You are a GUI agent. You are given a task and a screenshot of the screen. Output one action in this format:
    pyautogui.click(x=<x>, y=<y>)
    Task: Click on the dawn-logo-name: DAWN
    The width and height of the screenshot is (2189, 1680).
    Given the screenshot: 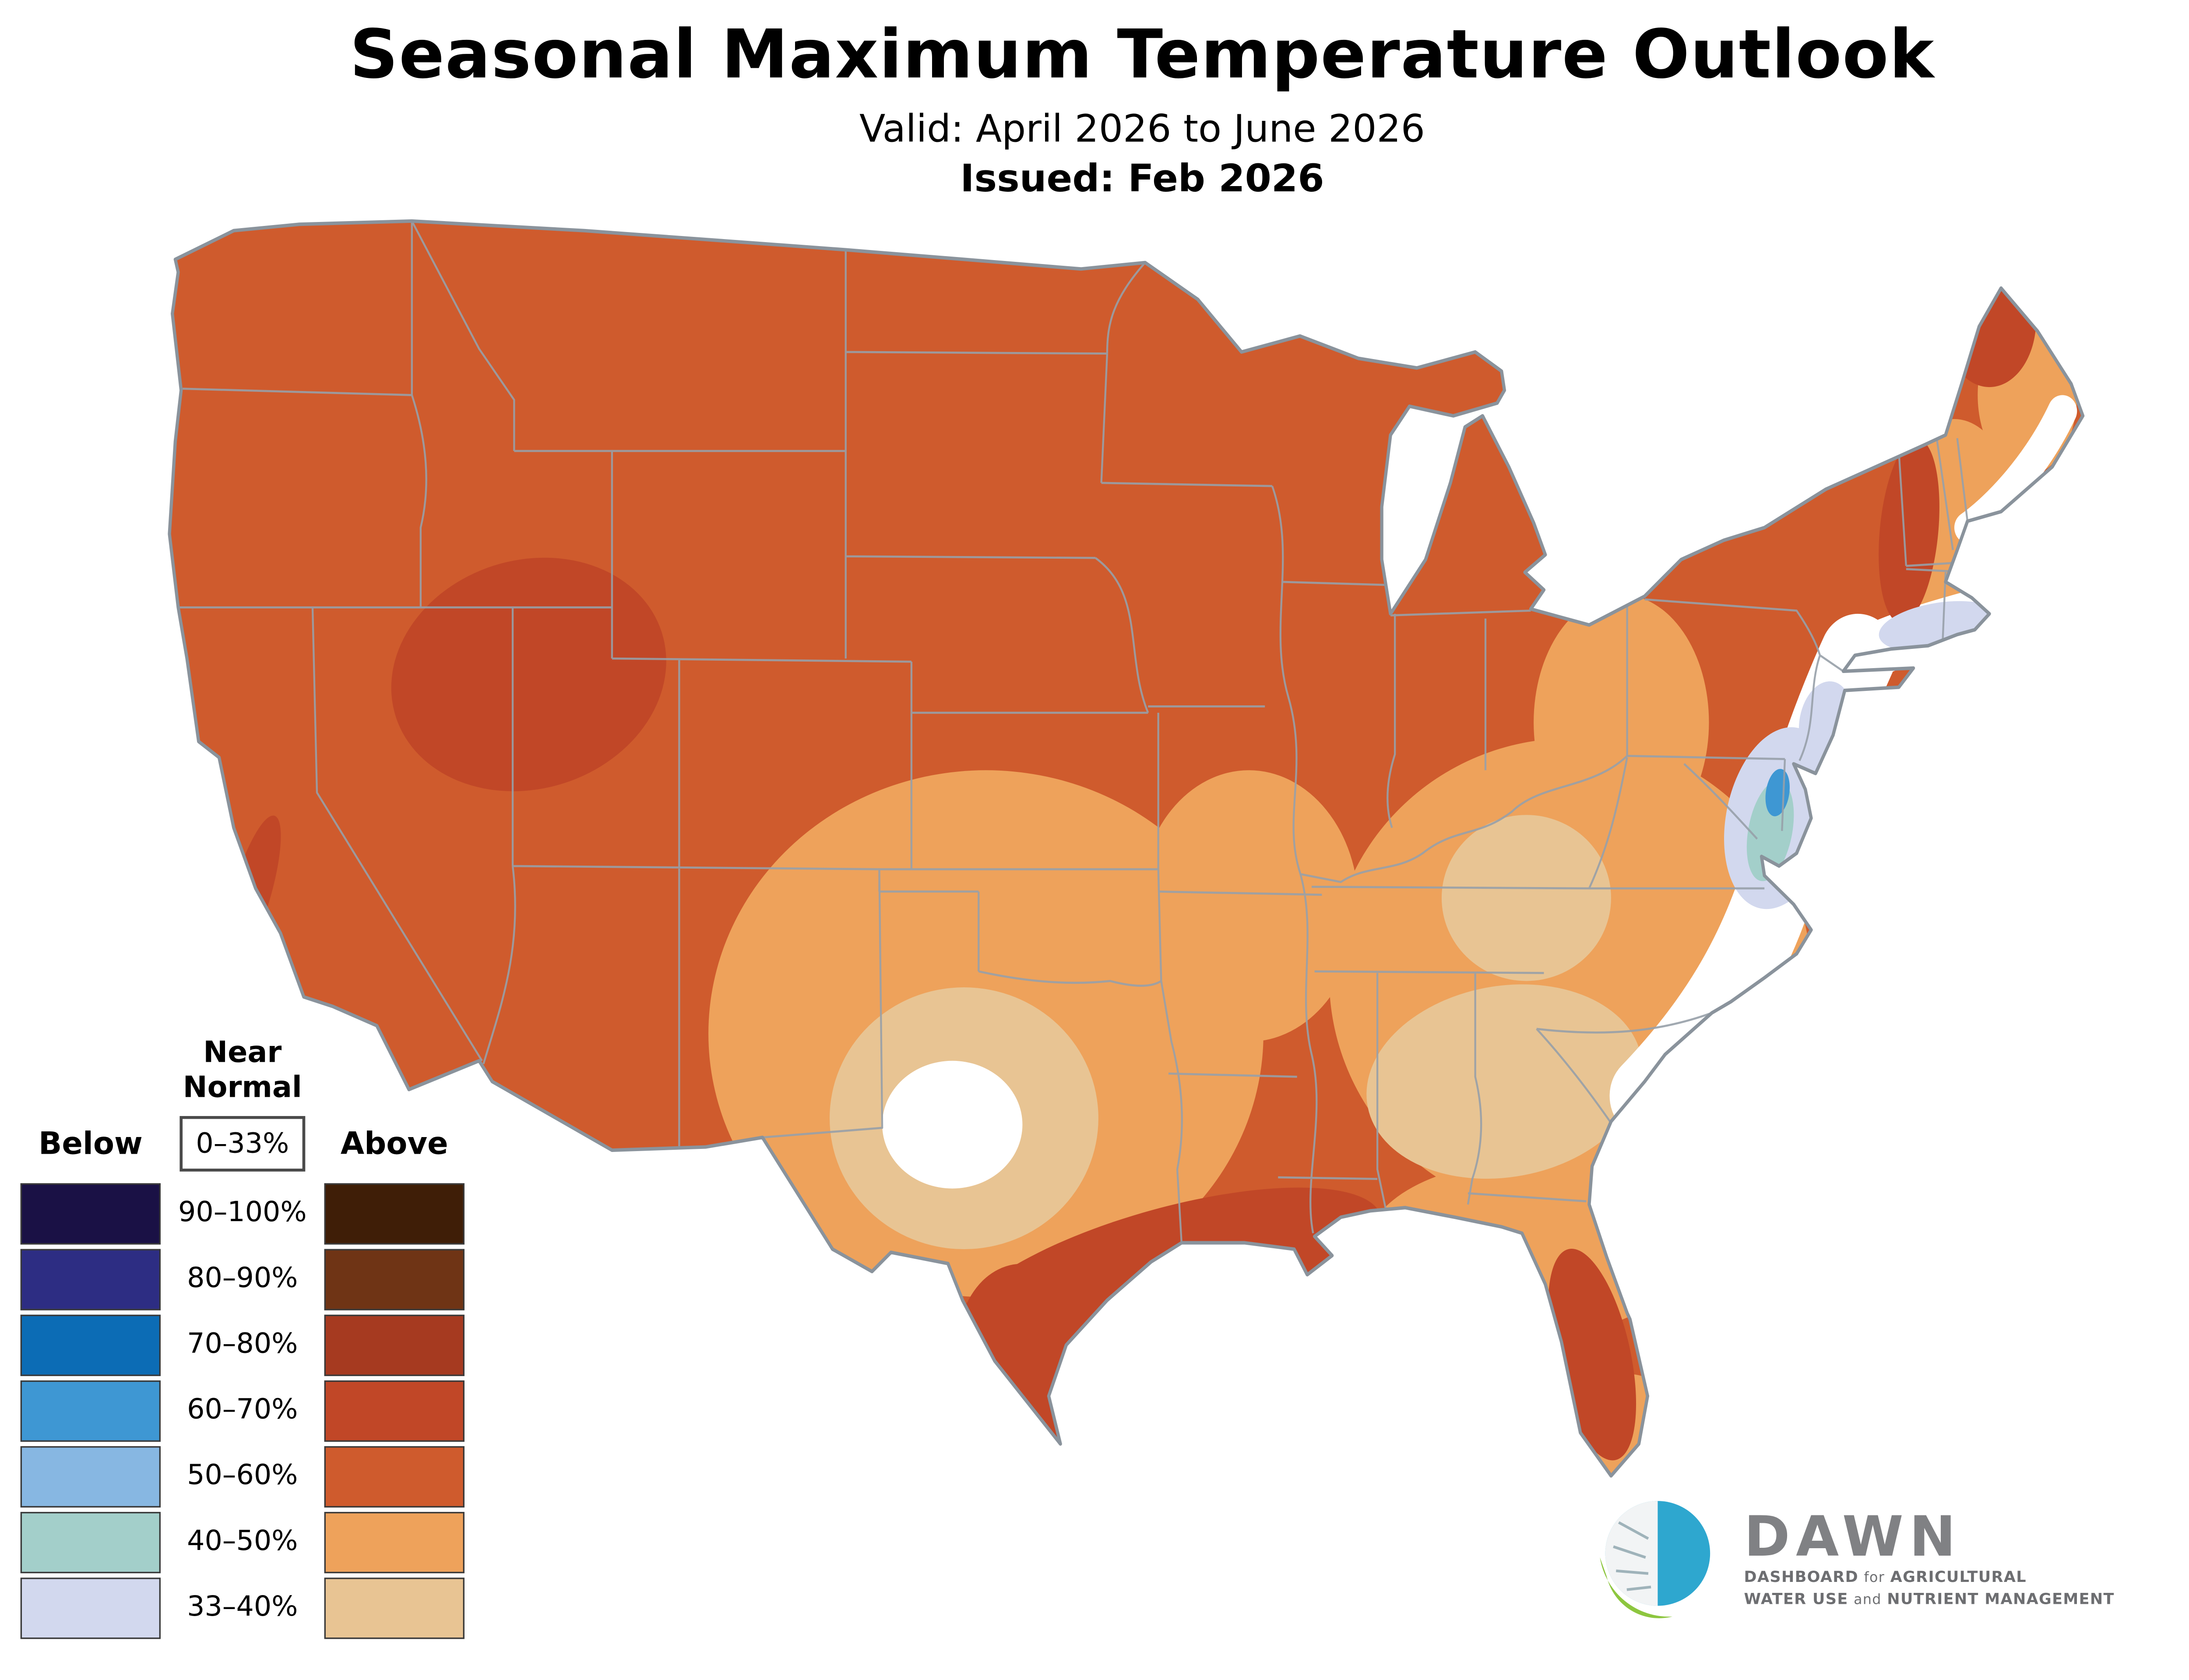 What is the action you would take?
    pyautogui.click(x=1853, y=1537)
    